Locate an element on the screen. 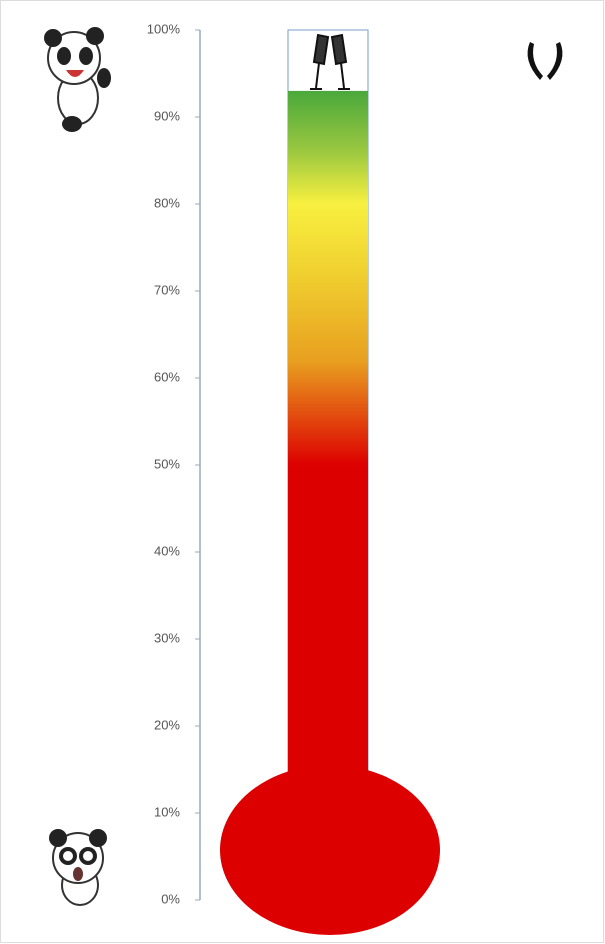 This screenshot has height=944, width=605. y-tick-label: 30% is located at coordinates (167, 637).